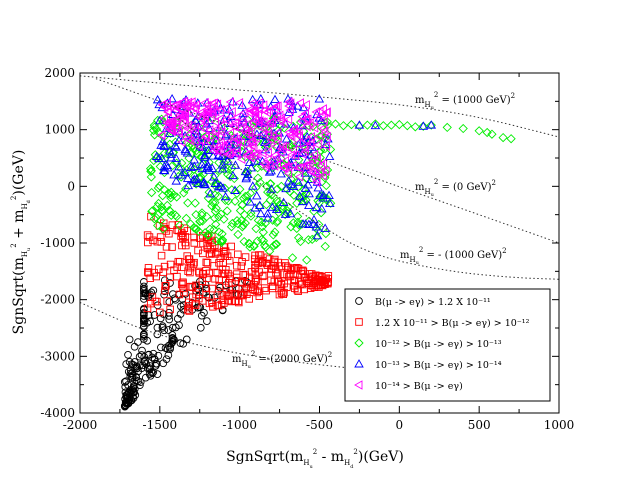 The height and width of the screenshot is (487, 630). Describe the element at coordinates (479, 425) in the screenshot. I see `x-tick-label: 500` at that location.